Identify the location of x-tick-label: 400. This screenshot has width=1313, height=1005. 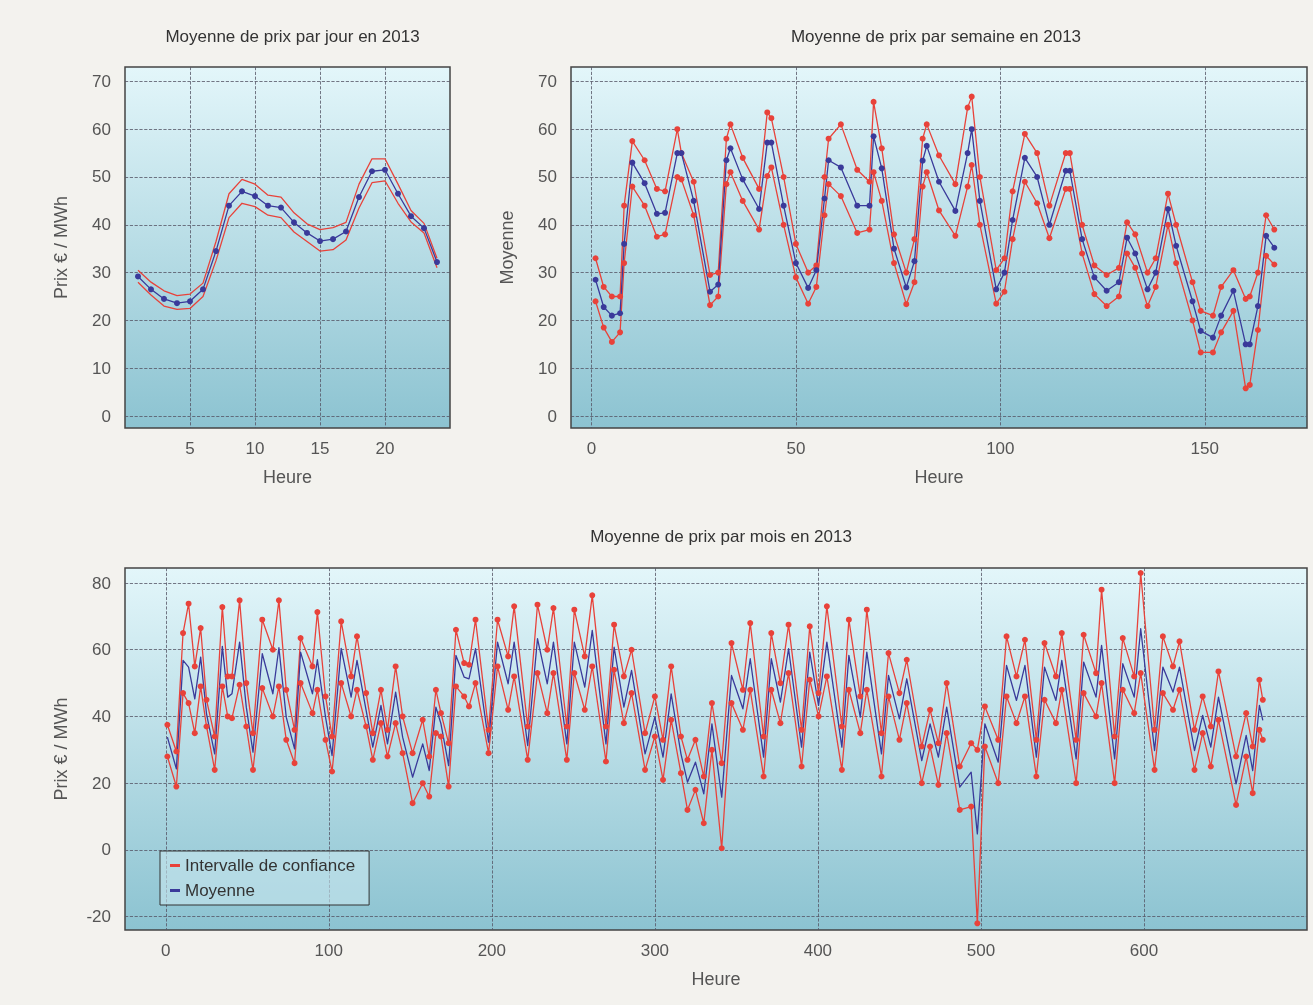
(818, 950).